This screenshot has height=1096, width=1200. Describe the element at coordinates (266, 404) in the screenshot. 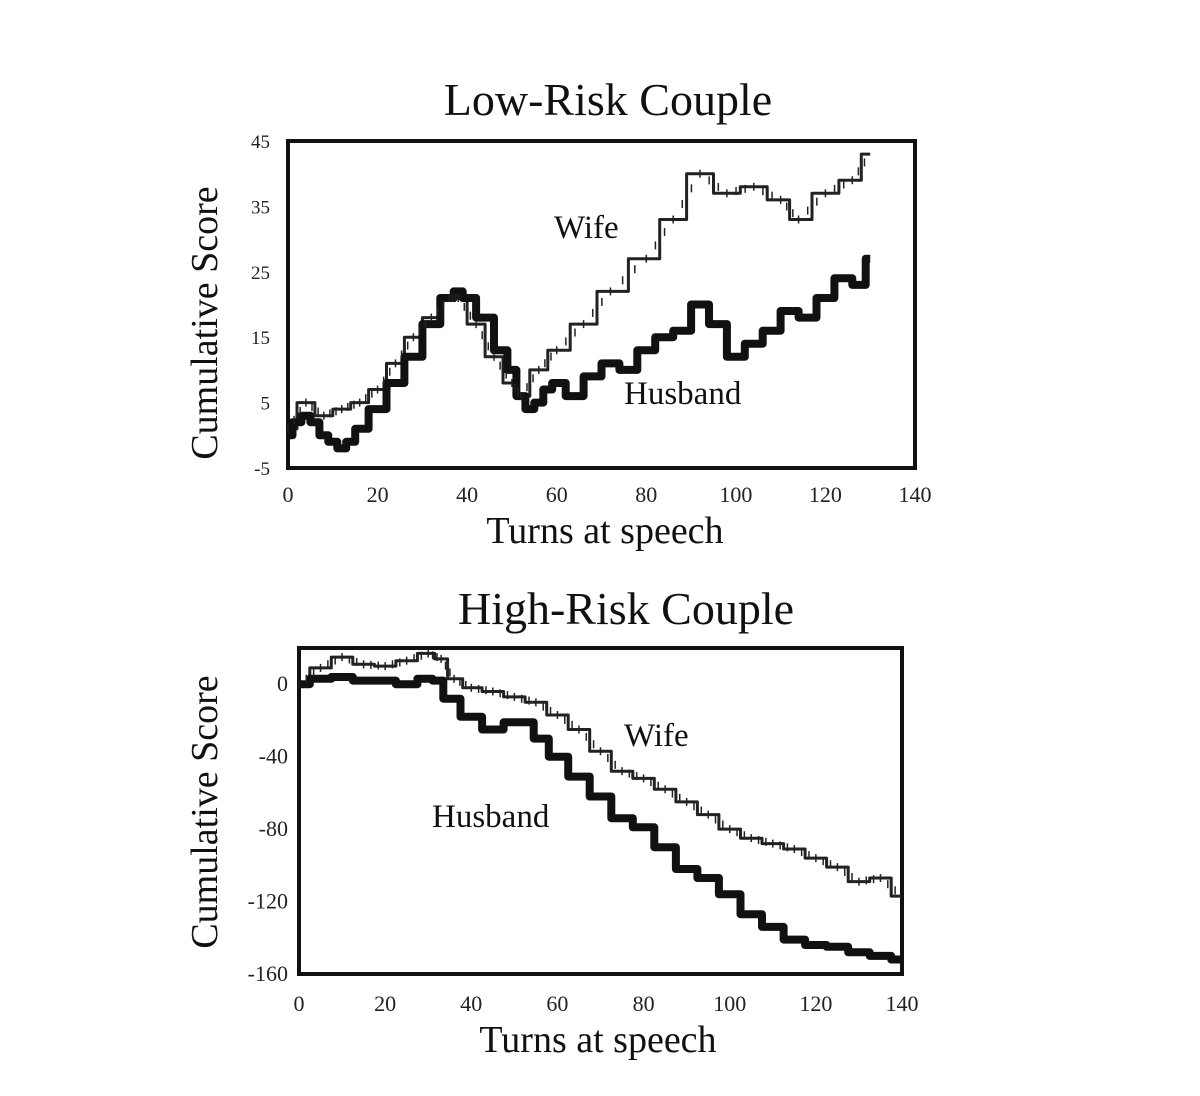

I see `y-tick-label: 5` at that location.